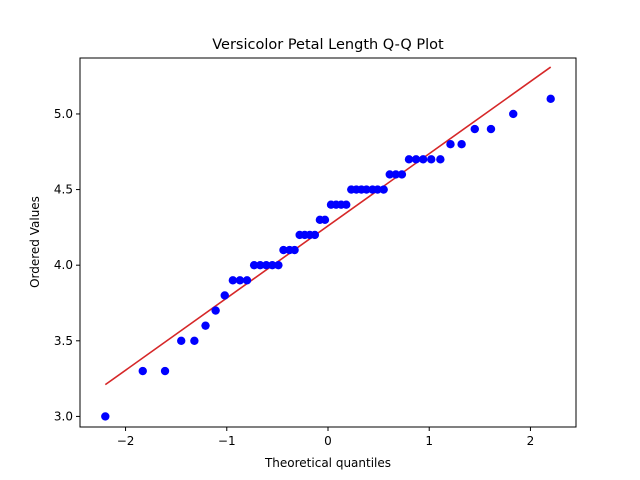 The image size is (640, 480). Describe the element at coordinates (328, 45) in the screenshot. I see `chart-title: Versicolor Petal Length Q-Q Plot` at that location.